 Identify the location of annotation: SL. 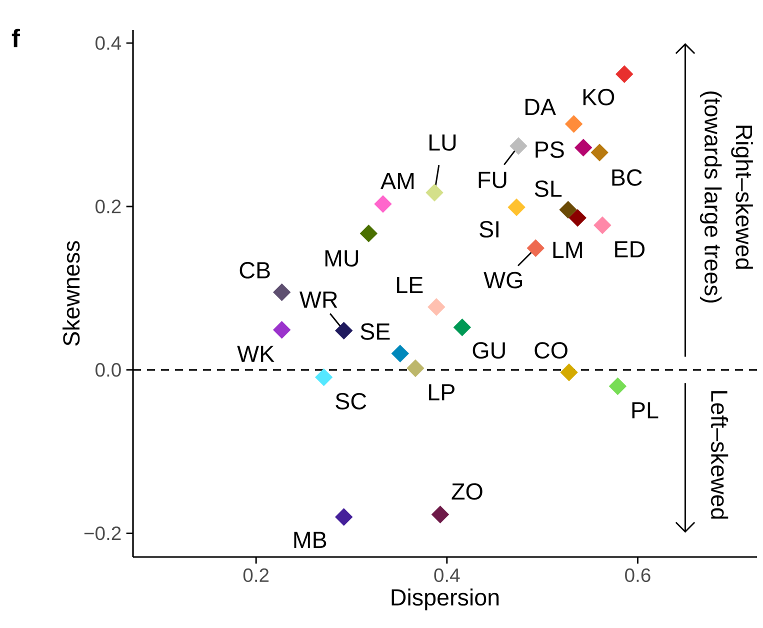
(548, 189).